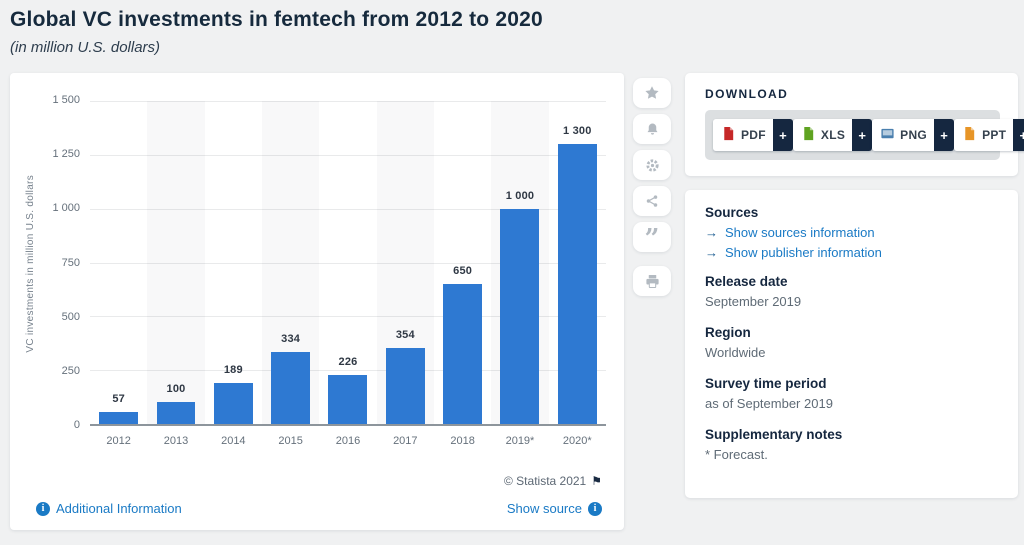  What do you see at coordinates (753, 291) in the screenshot?
I see `release-date-section: Release date September 2019` at bounding box center [753, 291].